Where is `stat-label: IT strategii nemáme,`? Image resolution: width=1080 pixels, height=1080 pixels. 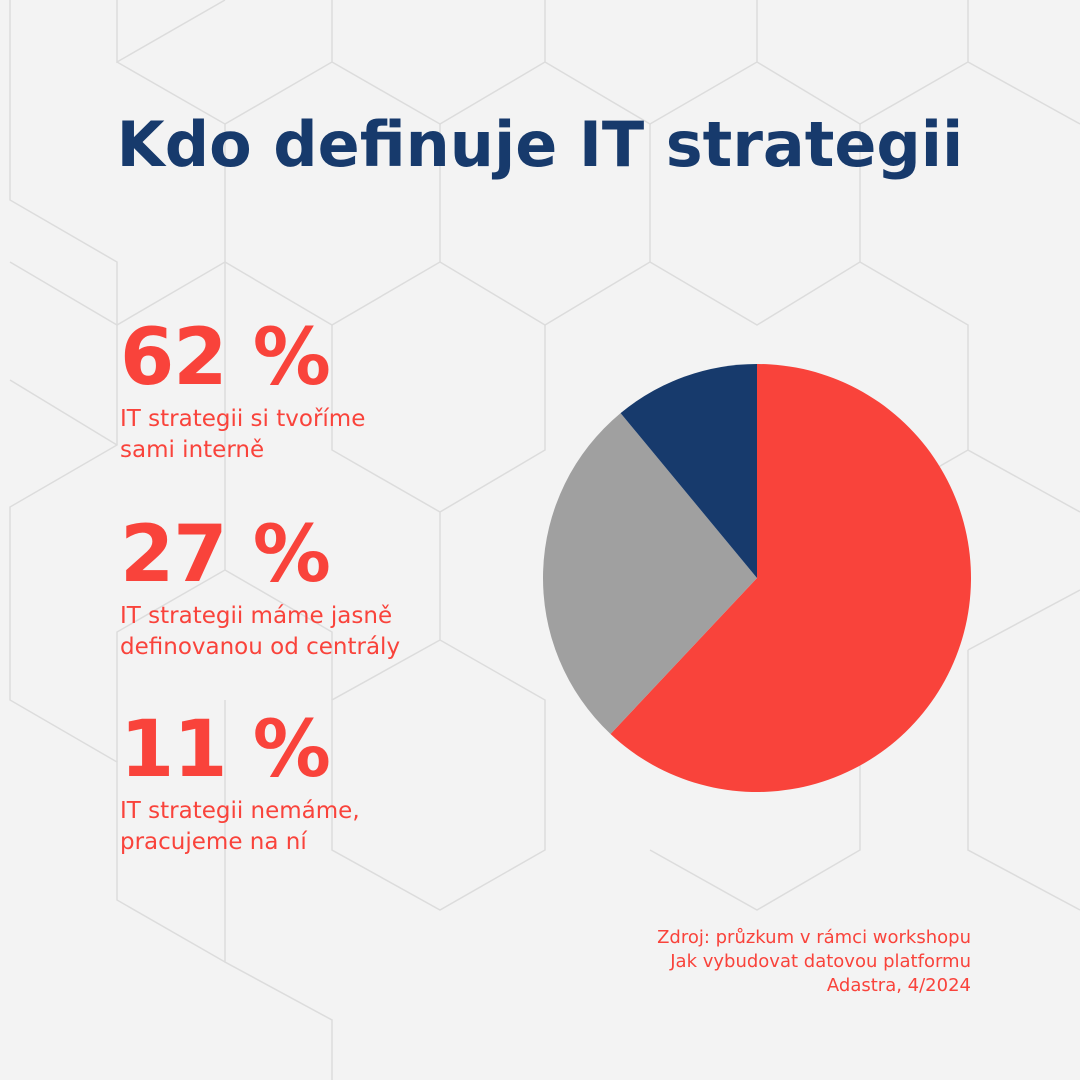 stat-label: IT strategii nemáme, is located at coordinates (240, 811).